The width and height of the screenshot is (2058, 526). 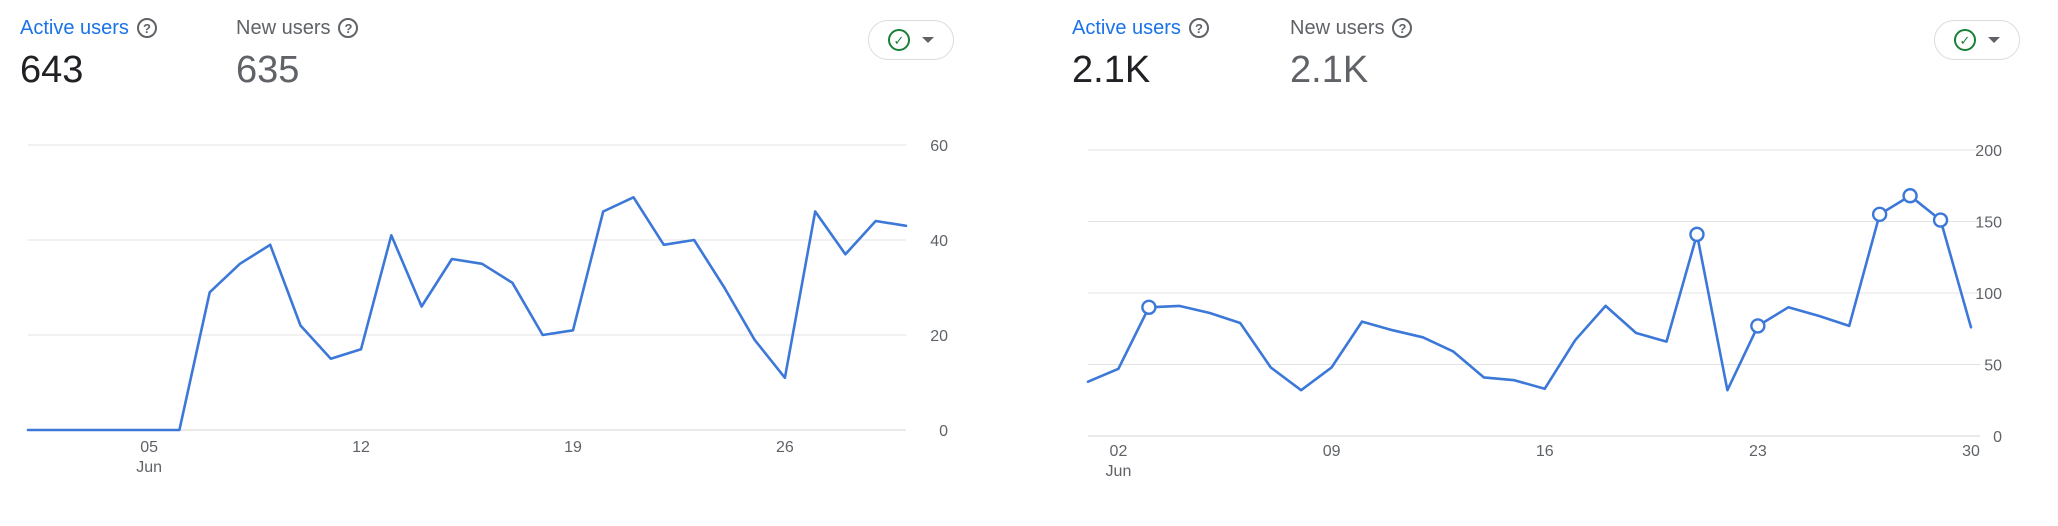 What do you see at coordinates (1545, 451) in the screenshot?
I see `x-tick-label: 16` at bounding box center [1545, 451].